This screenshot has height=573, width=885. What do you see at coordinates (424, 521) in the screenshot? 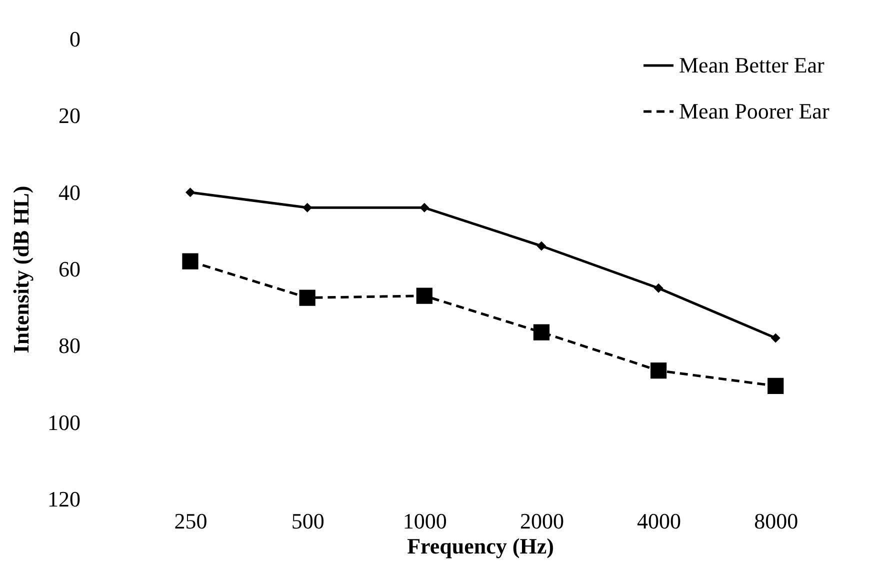
I see `x-tick-label: 1000` at bounding box center [424, 521].